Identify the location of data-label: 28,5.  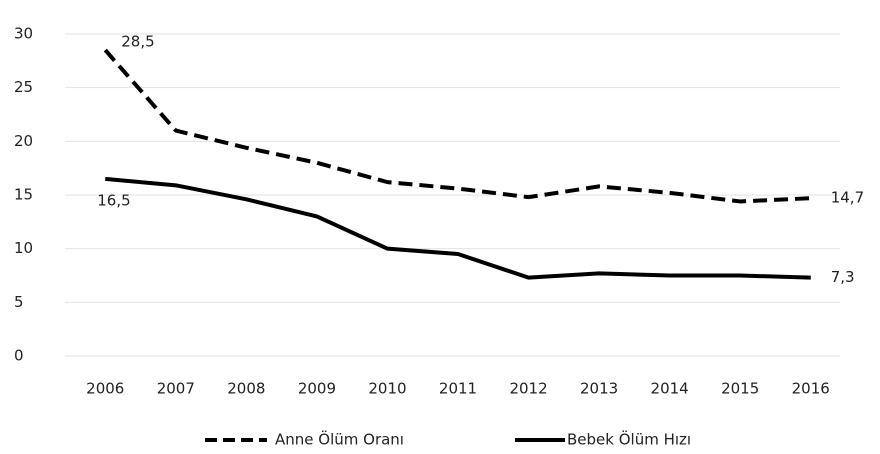
(137, 42).